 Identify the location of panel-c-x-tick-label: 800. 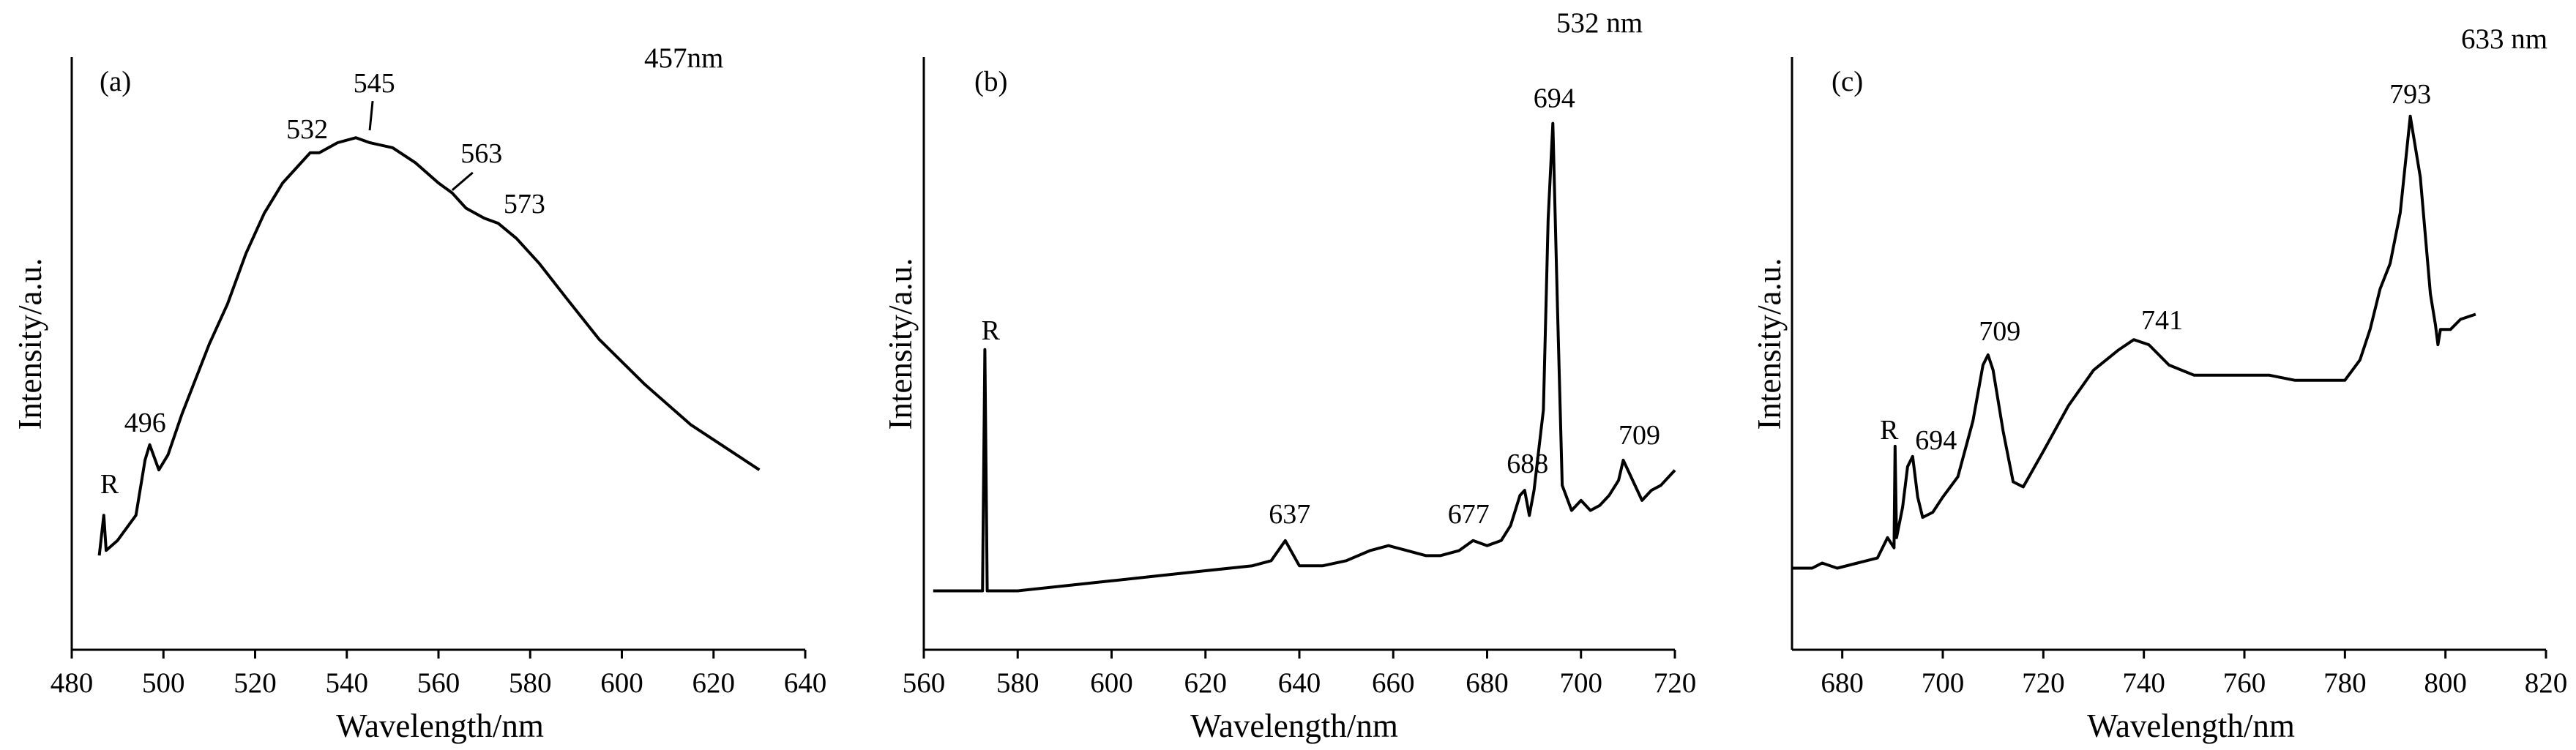
(2445, 683).